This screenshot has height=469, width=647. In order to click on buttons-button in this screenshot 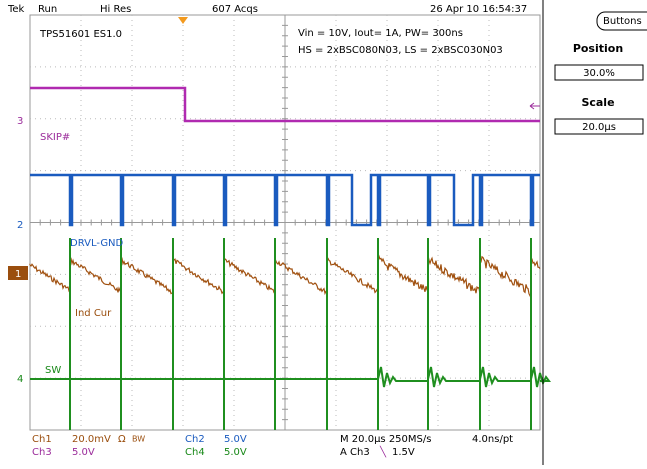, I will do `click(621, 21)`.